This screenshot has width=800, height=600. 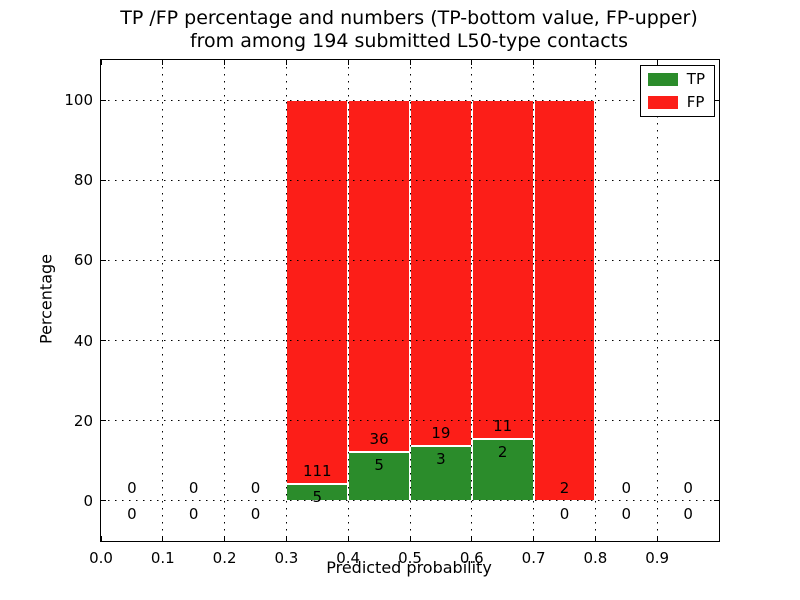 I want to click on fp-count-label: 111, so click(x=317, y=470).